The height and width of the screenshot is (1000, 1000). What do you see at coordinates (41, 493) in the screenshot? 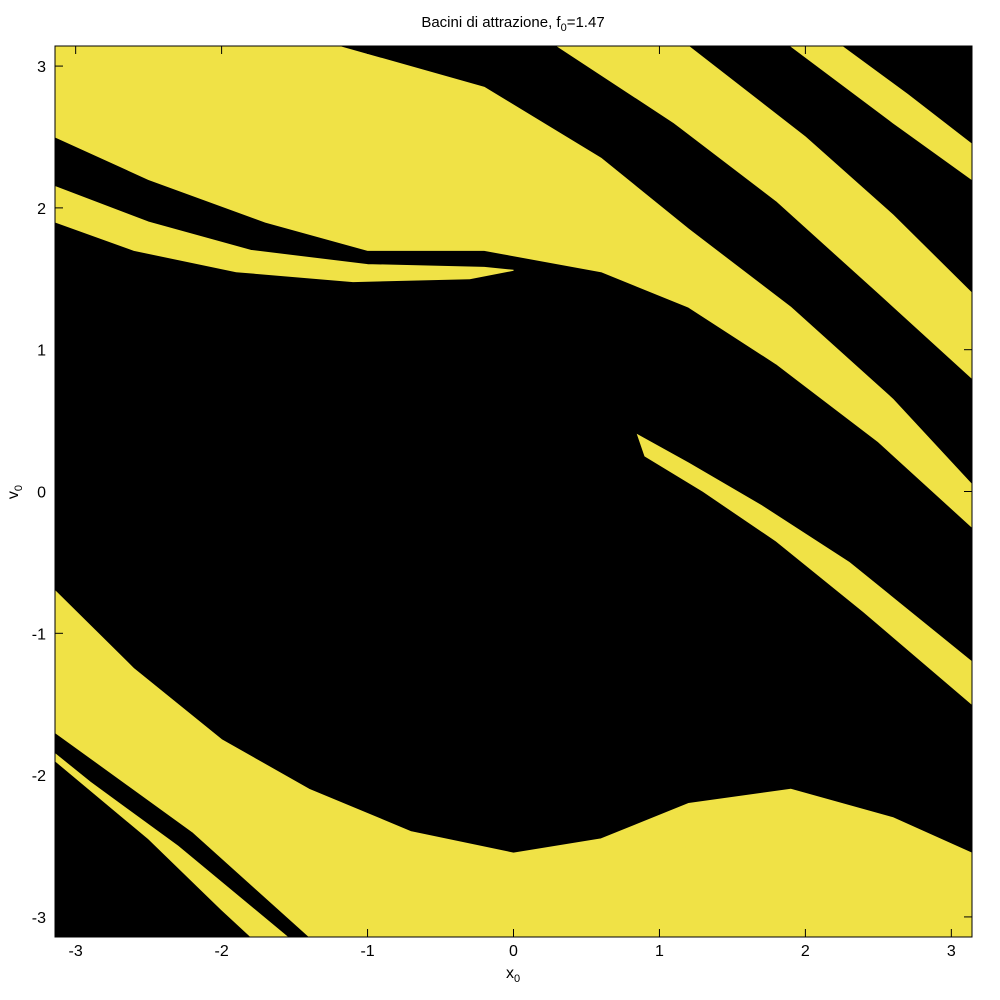
I see `y-tick-label: 0` at bounding box center [41, 493].